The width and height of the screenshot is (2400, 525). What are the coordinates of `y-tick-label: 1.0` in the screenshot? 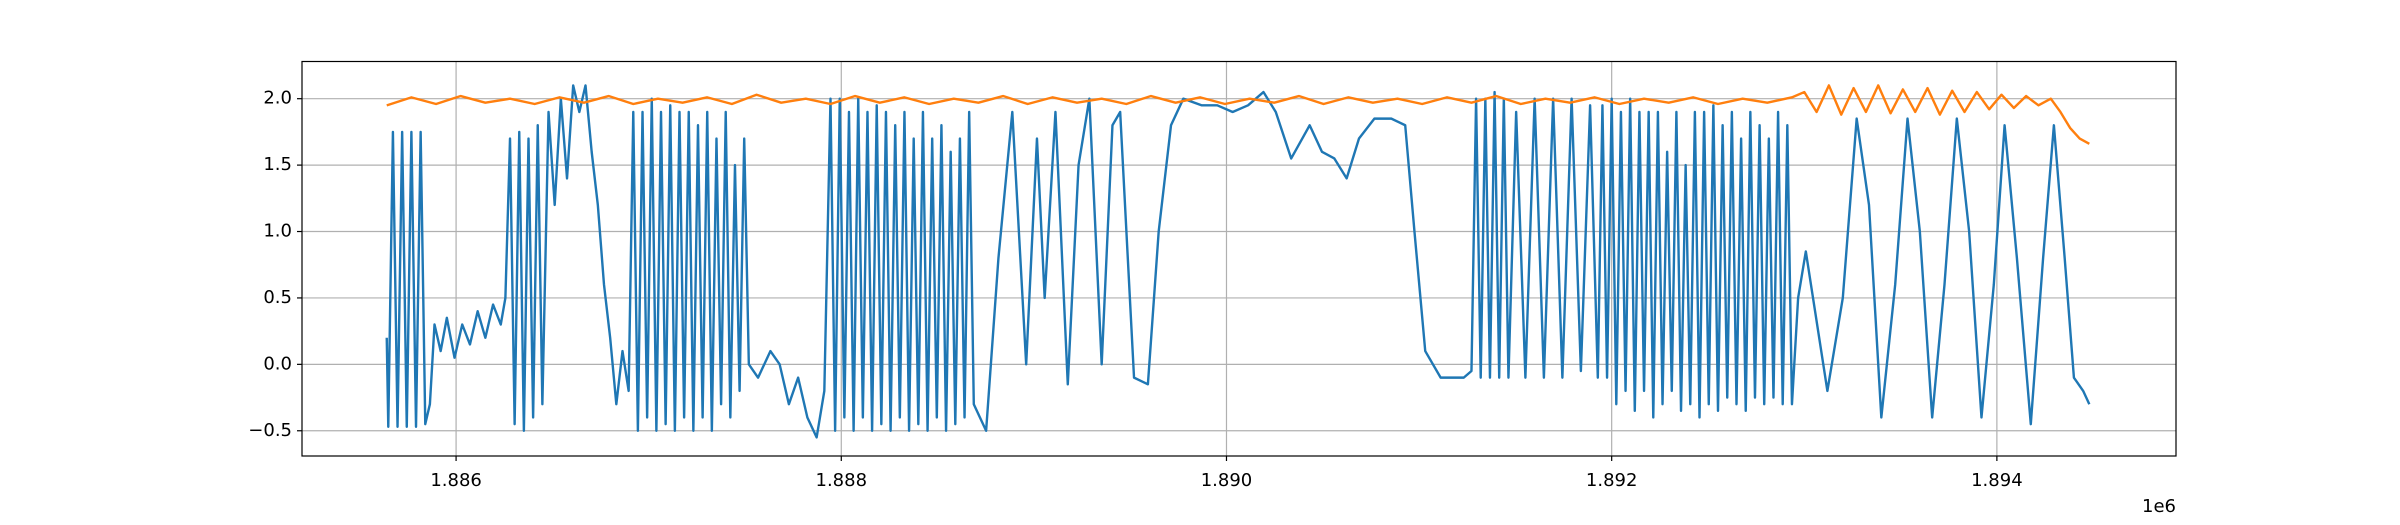 It's located at (277, 231).